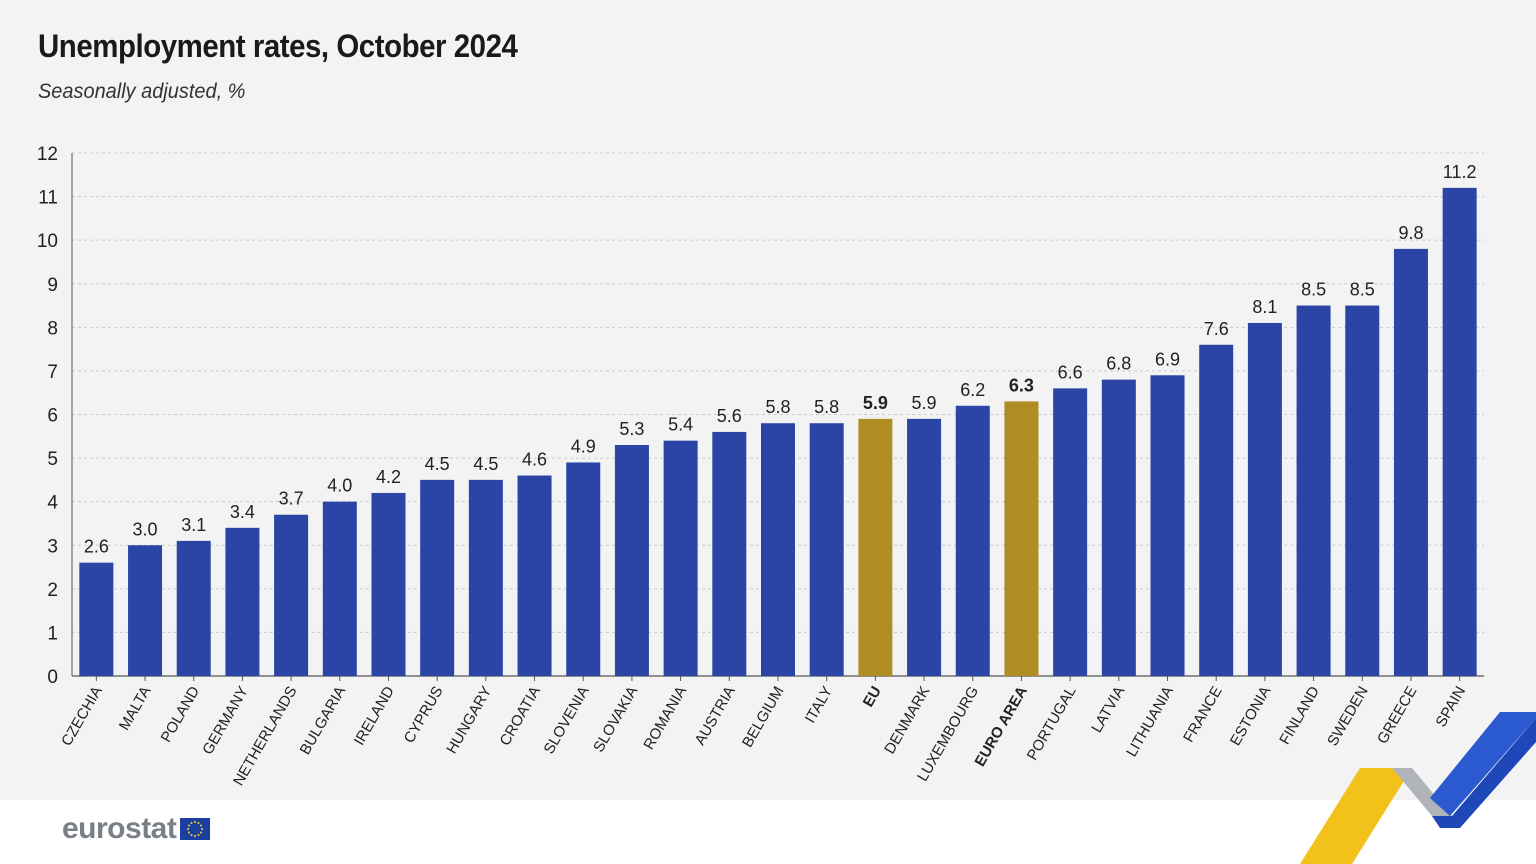  What do you see at coordinates (1021, 385) in the screenshot?
I see `data-label: 6.3` at bounding box center [1021, 385].